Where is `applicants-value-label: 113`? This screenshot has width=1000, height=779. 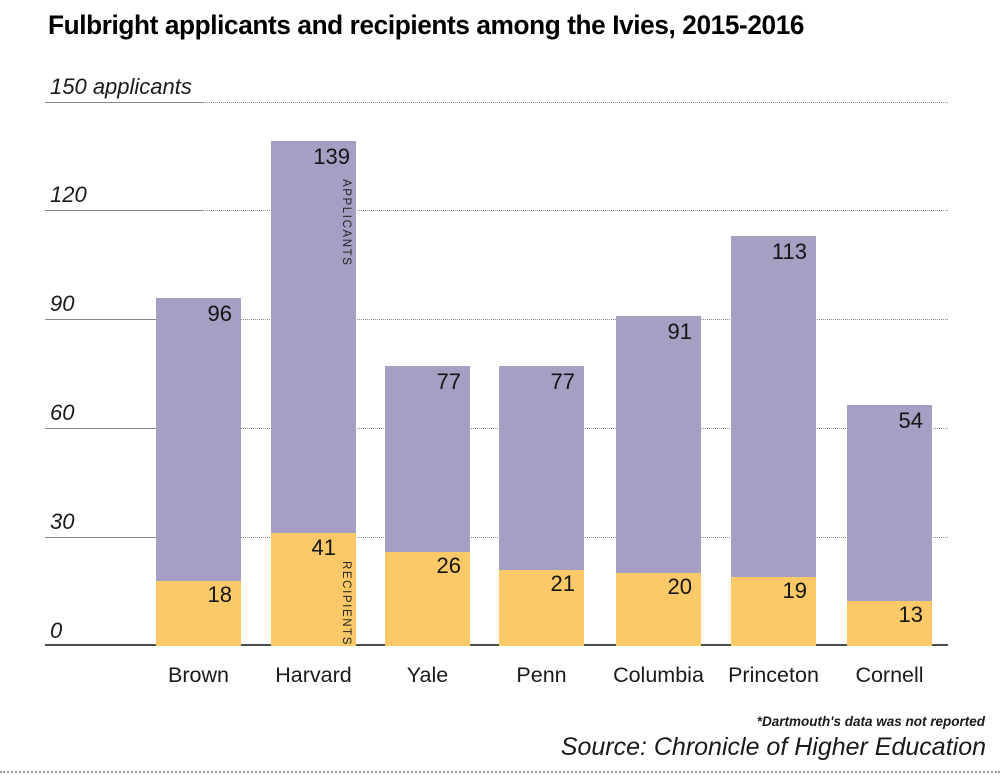
applicants-value-label: 113 is located at coordinates (789, 251).